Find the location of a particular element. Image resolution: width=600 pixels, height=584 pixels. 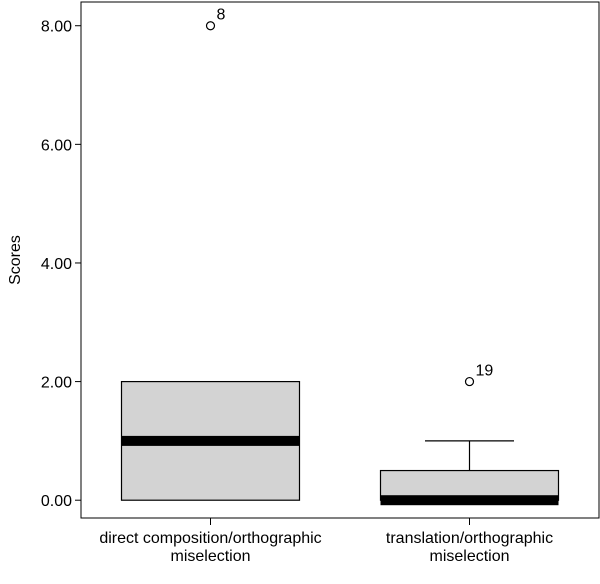

outlier-label: 8 is located at coordinates (221, 15).